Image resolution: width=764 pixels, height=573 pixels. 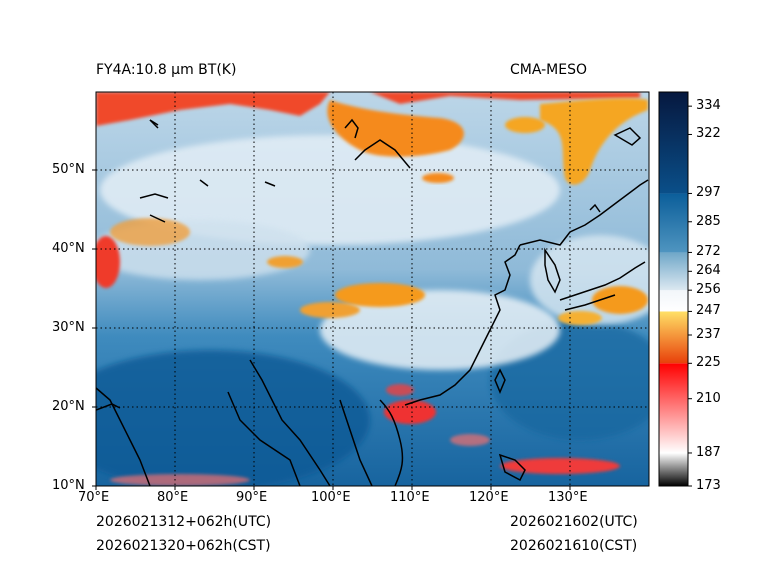 I want to click on lon-tick-label: 110°E, so click(x=410, y=497).